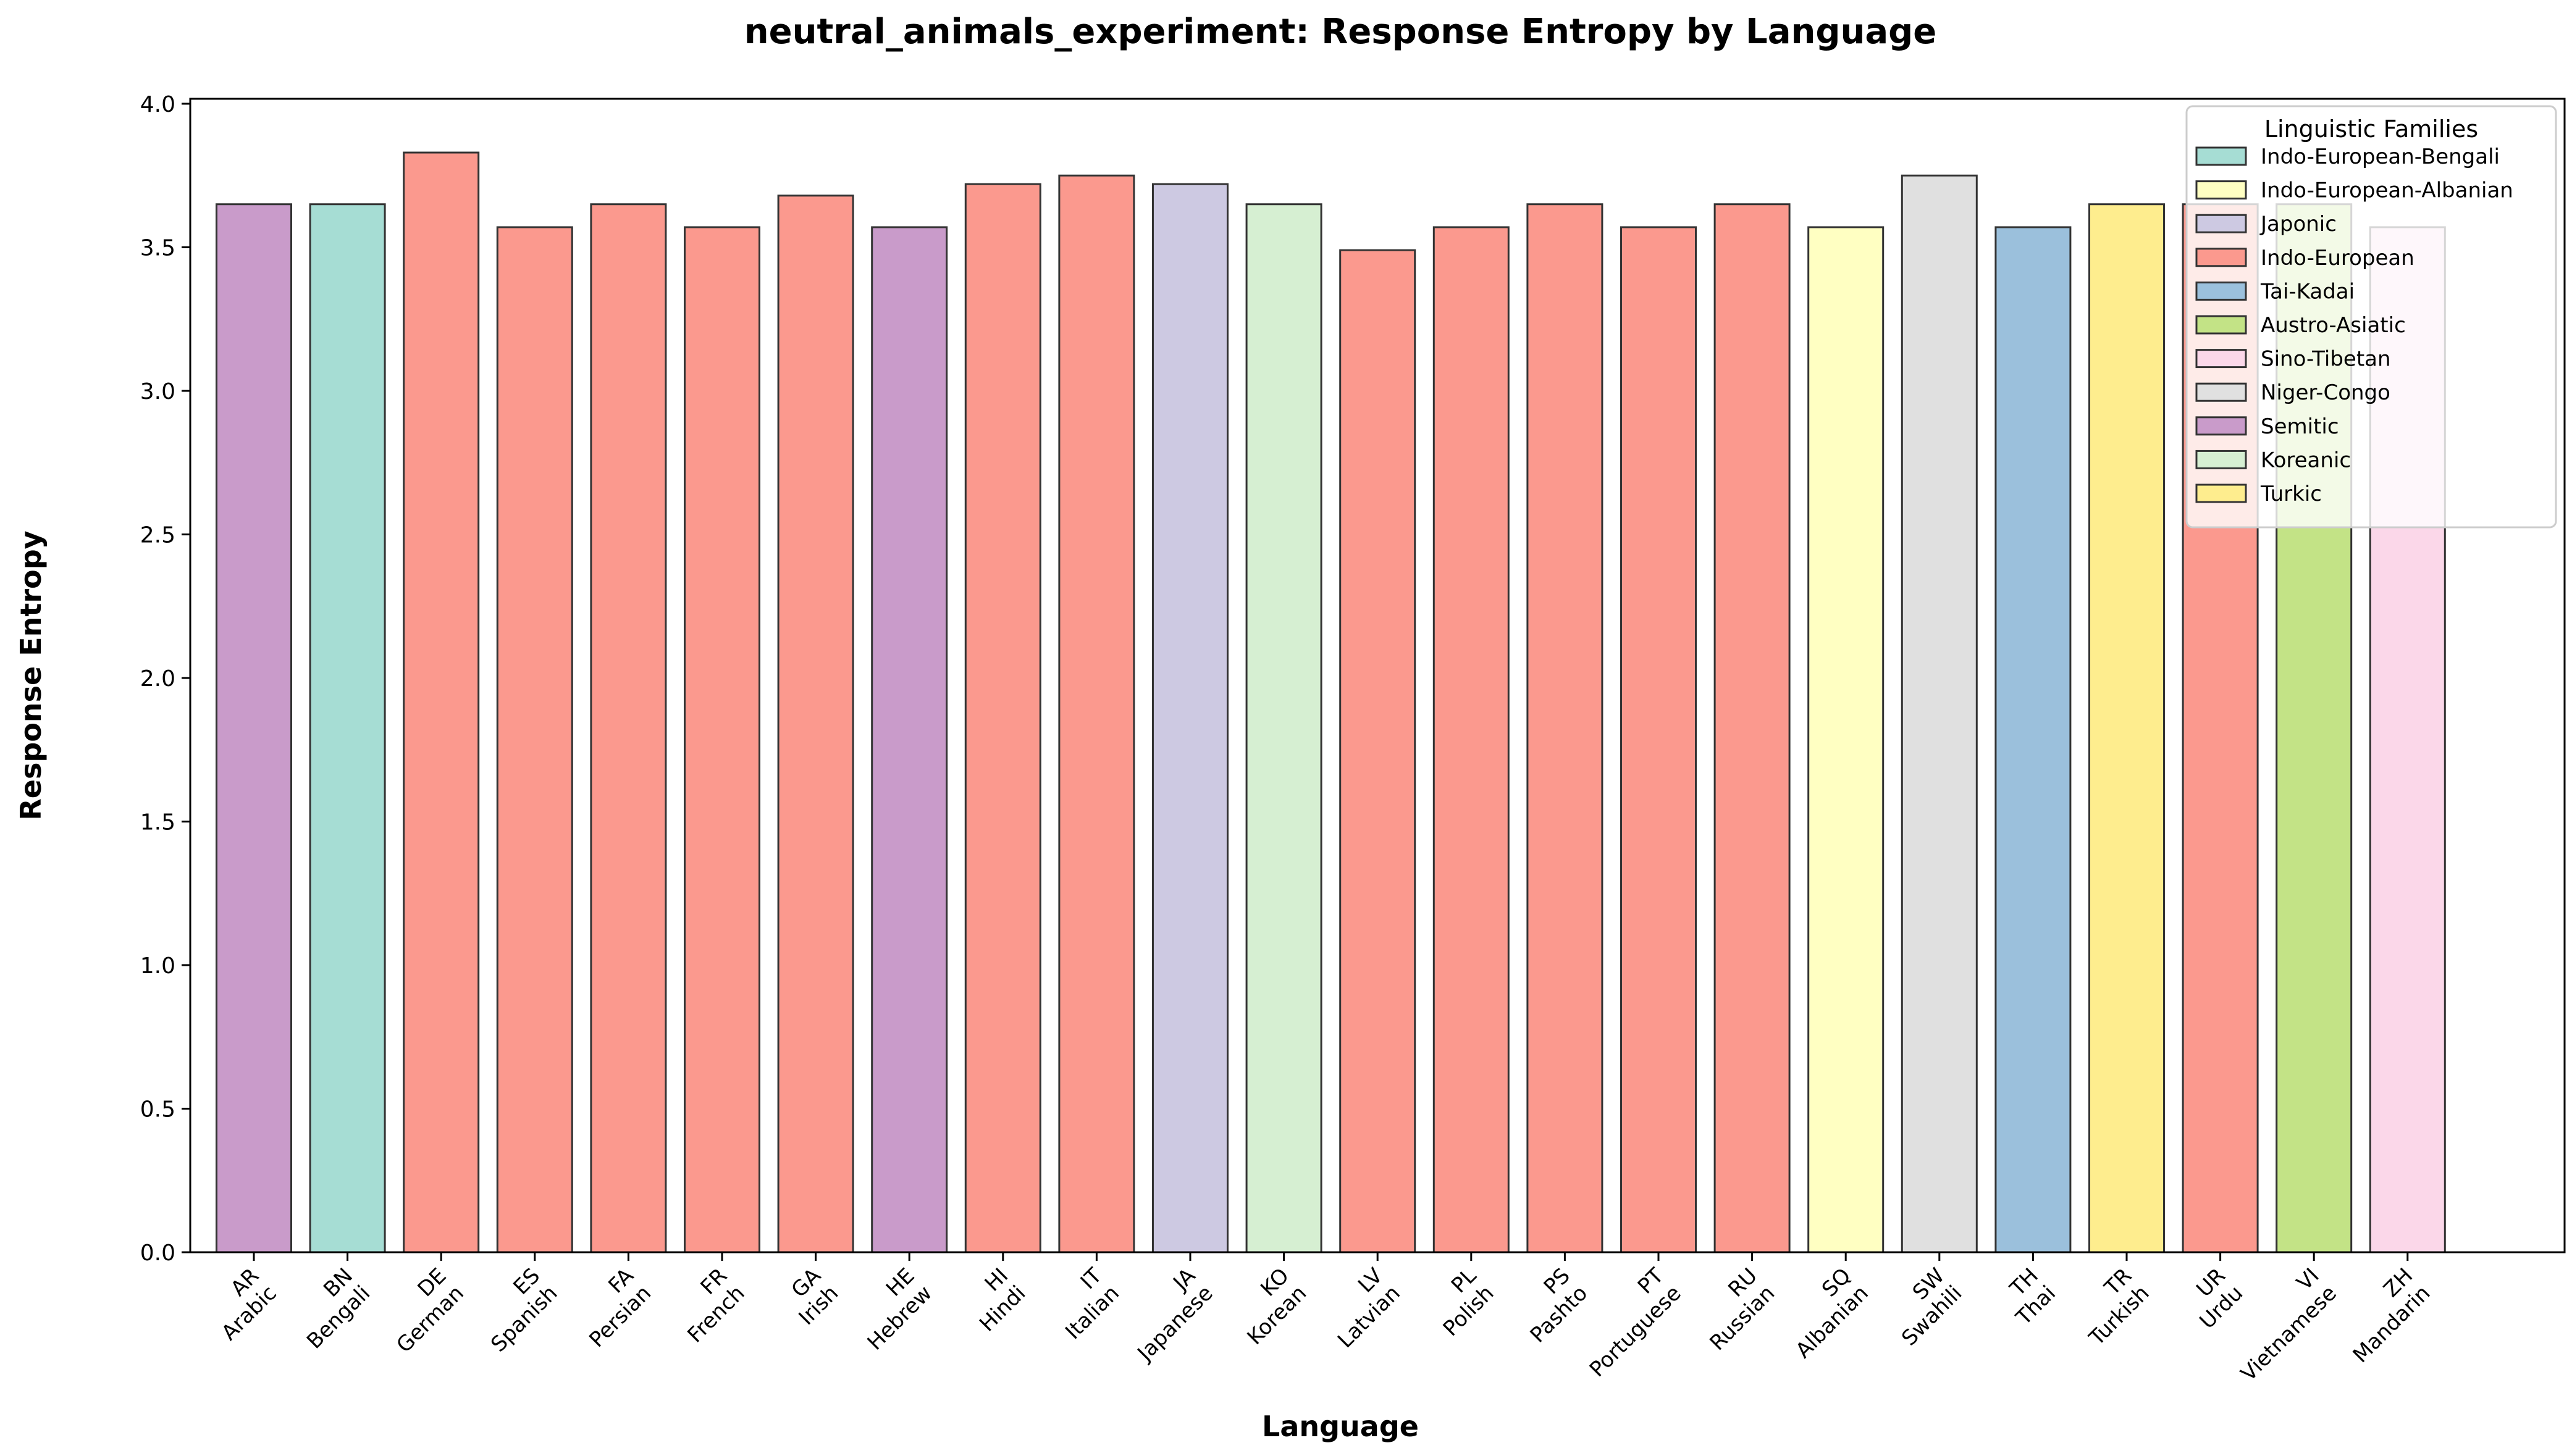  What do you see at coordinates (2110, 1307) in the screenshot?
I see `x-tick-label: TRTurkish` at bounding box center [2110, 1307].